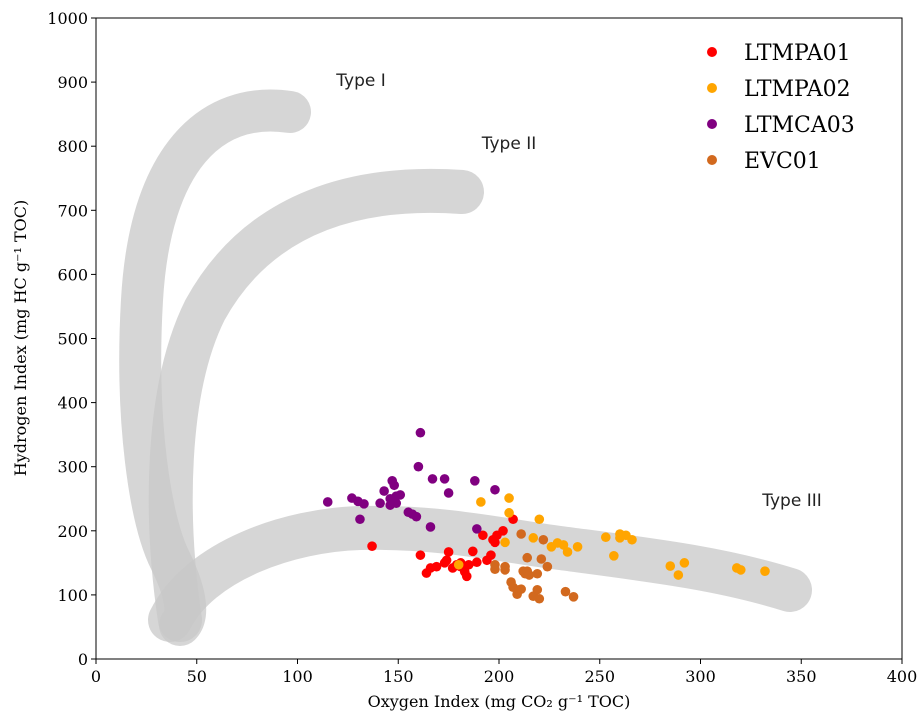 This screenshot has width=921, height=716. Describe the element at coordinates (797, 53) in the screenshot. I see `legend-label: LTMPA01` at that location.